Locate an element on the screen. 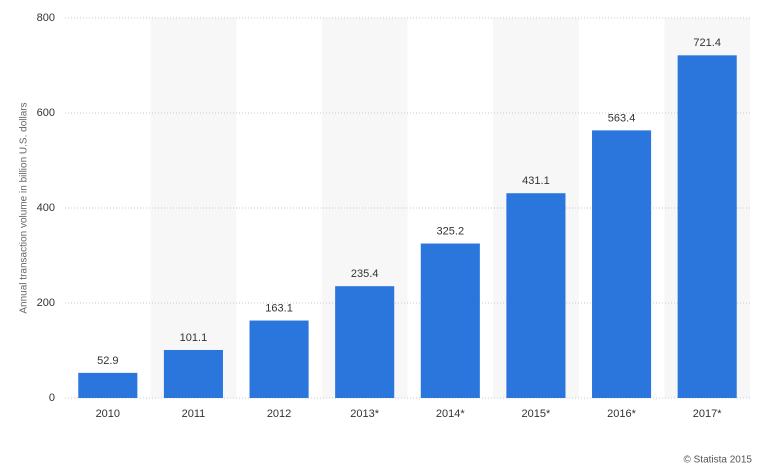 The width and height of the screenshot is (762, 472). y-tick-label: 800 is located at coordinates (46, 18).